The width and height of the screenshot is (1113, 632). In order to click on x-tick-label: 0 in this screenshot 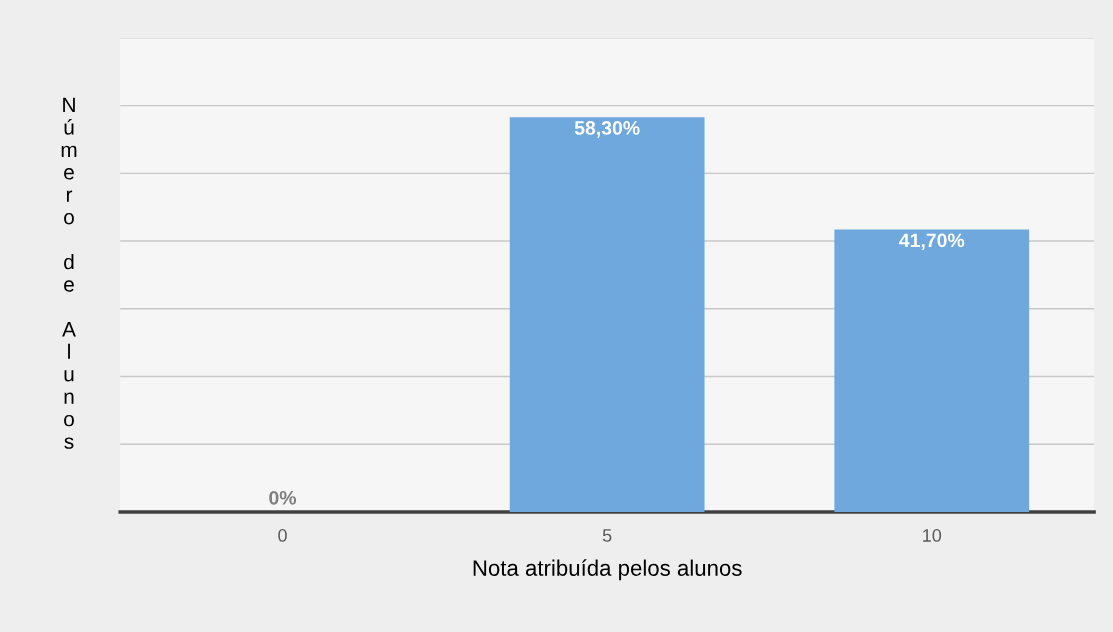, I will do `click(282, 535)`.